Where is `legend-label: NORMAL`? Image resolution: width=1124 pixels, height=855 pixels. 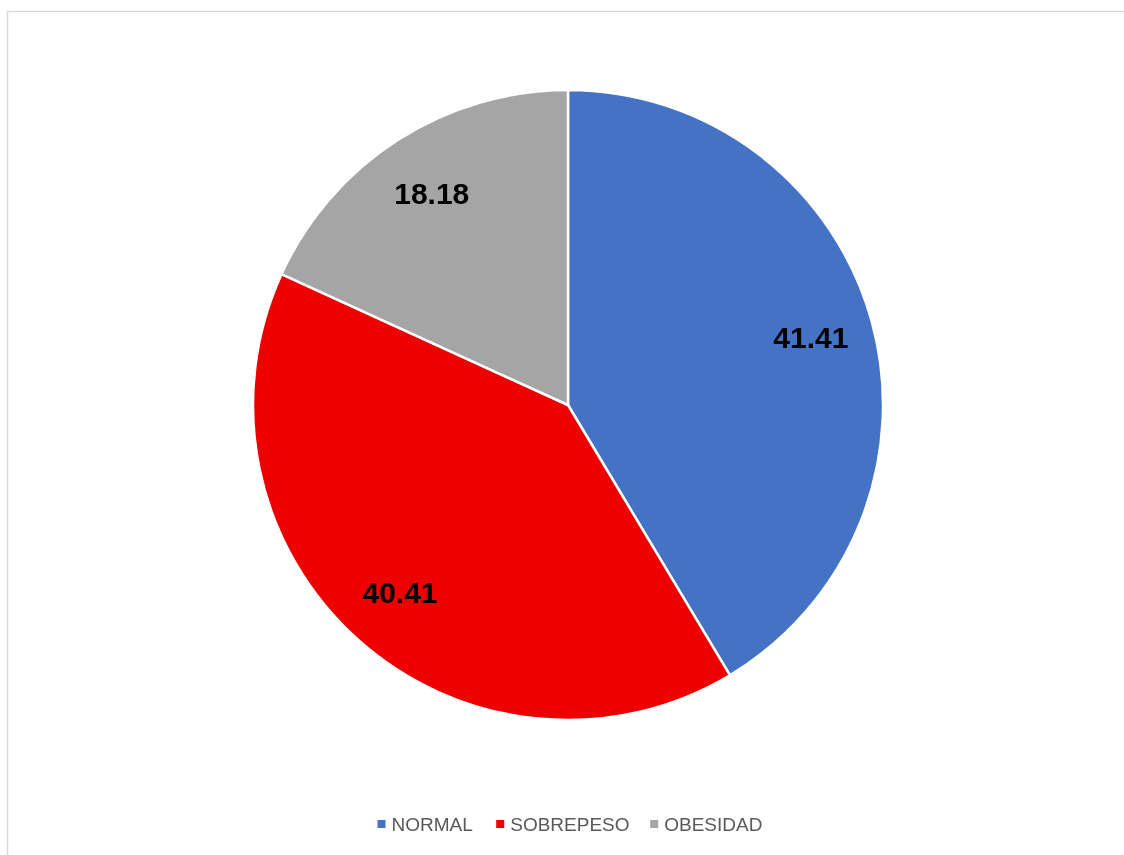 legend-label: NORMAL is located at coordinates (432, 824).